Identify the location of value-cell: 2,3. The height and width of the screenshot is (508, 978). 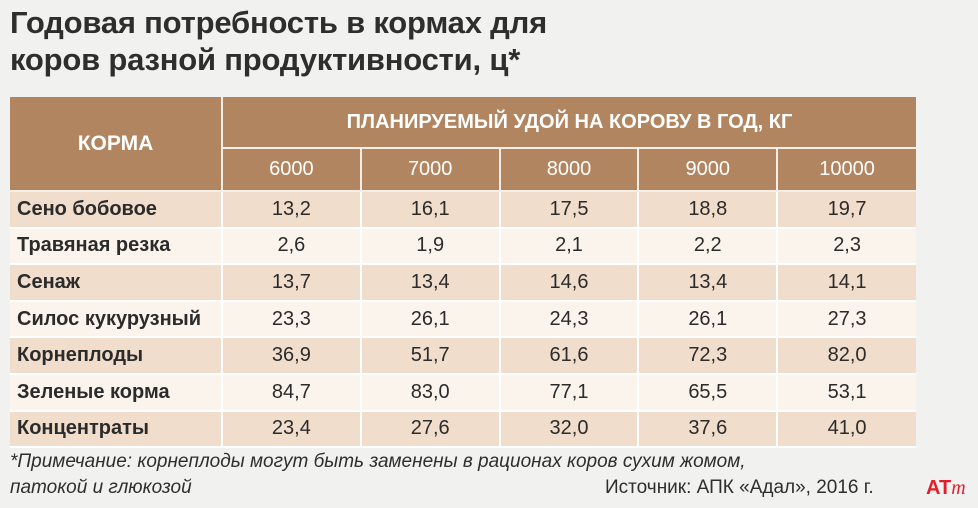
(846, 246).